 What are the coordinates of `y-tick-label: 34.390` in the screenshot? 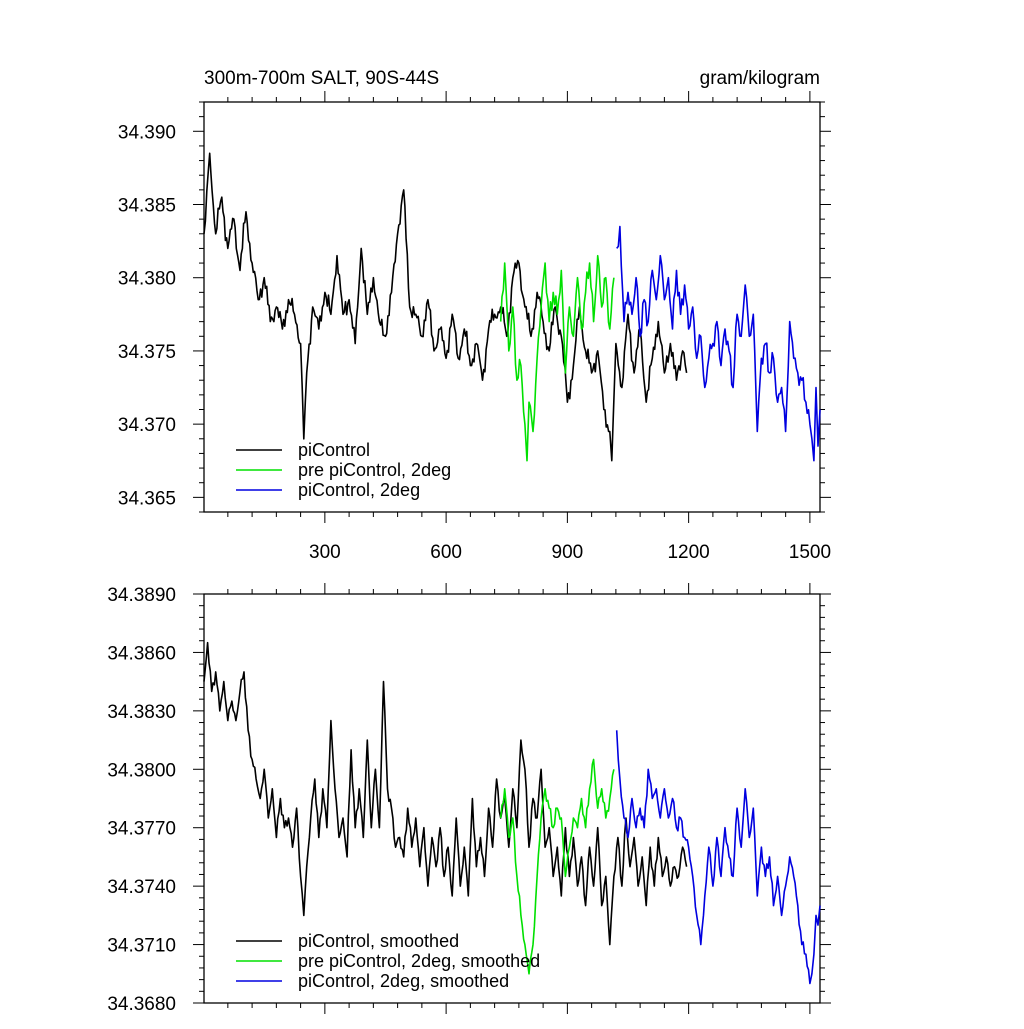 It's located at (147, 132).